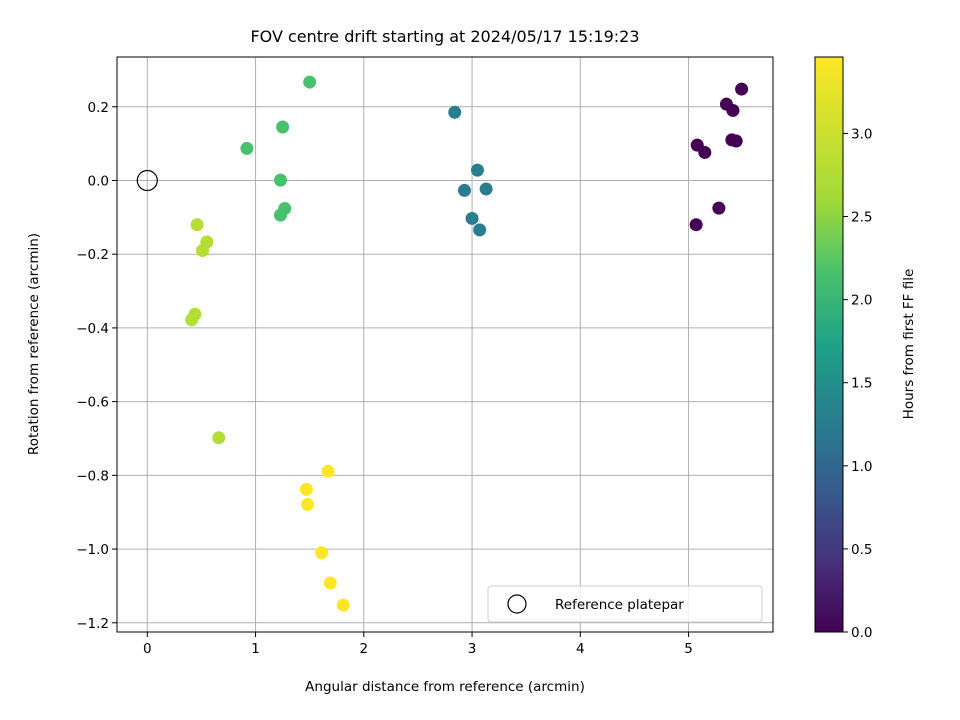 This screenshot has width=960, height=720. Describe the element at coordinates (861, 384) in the screenshot. I see `colorbar-tick-label: 1.5` at that location.